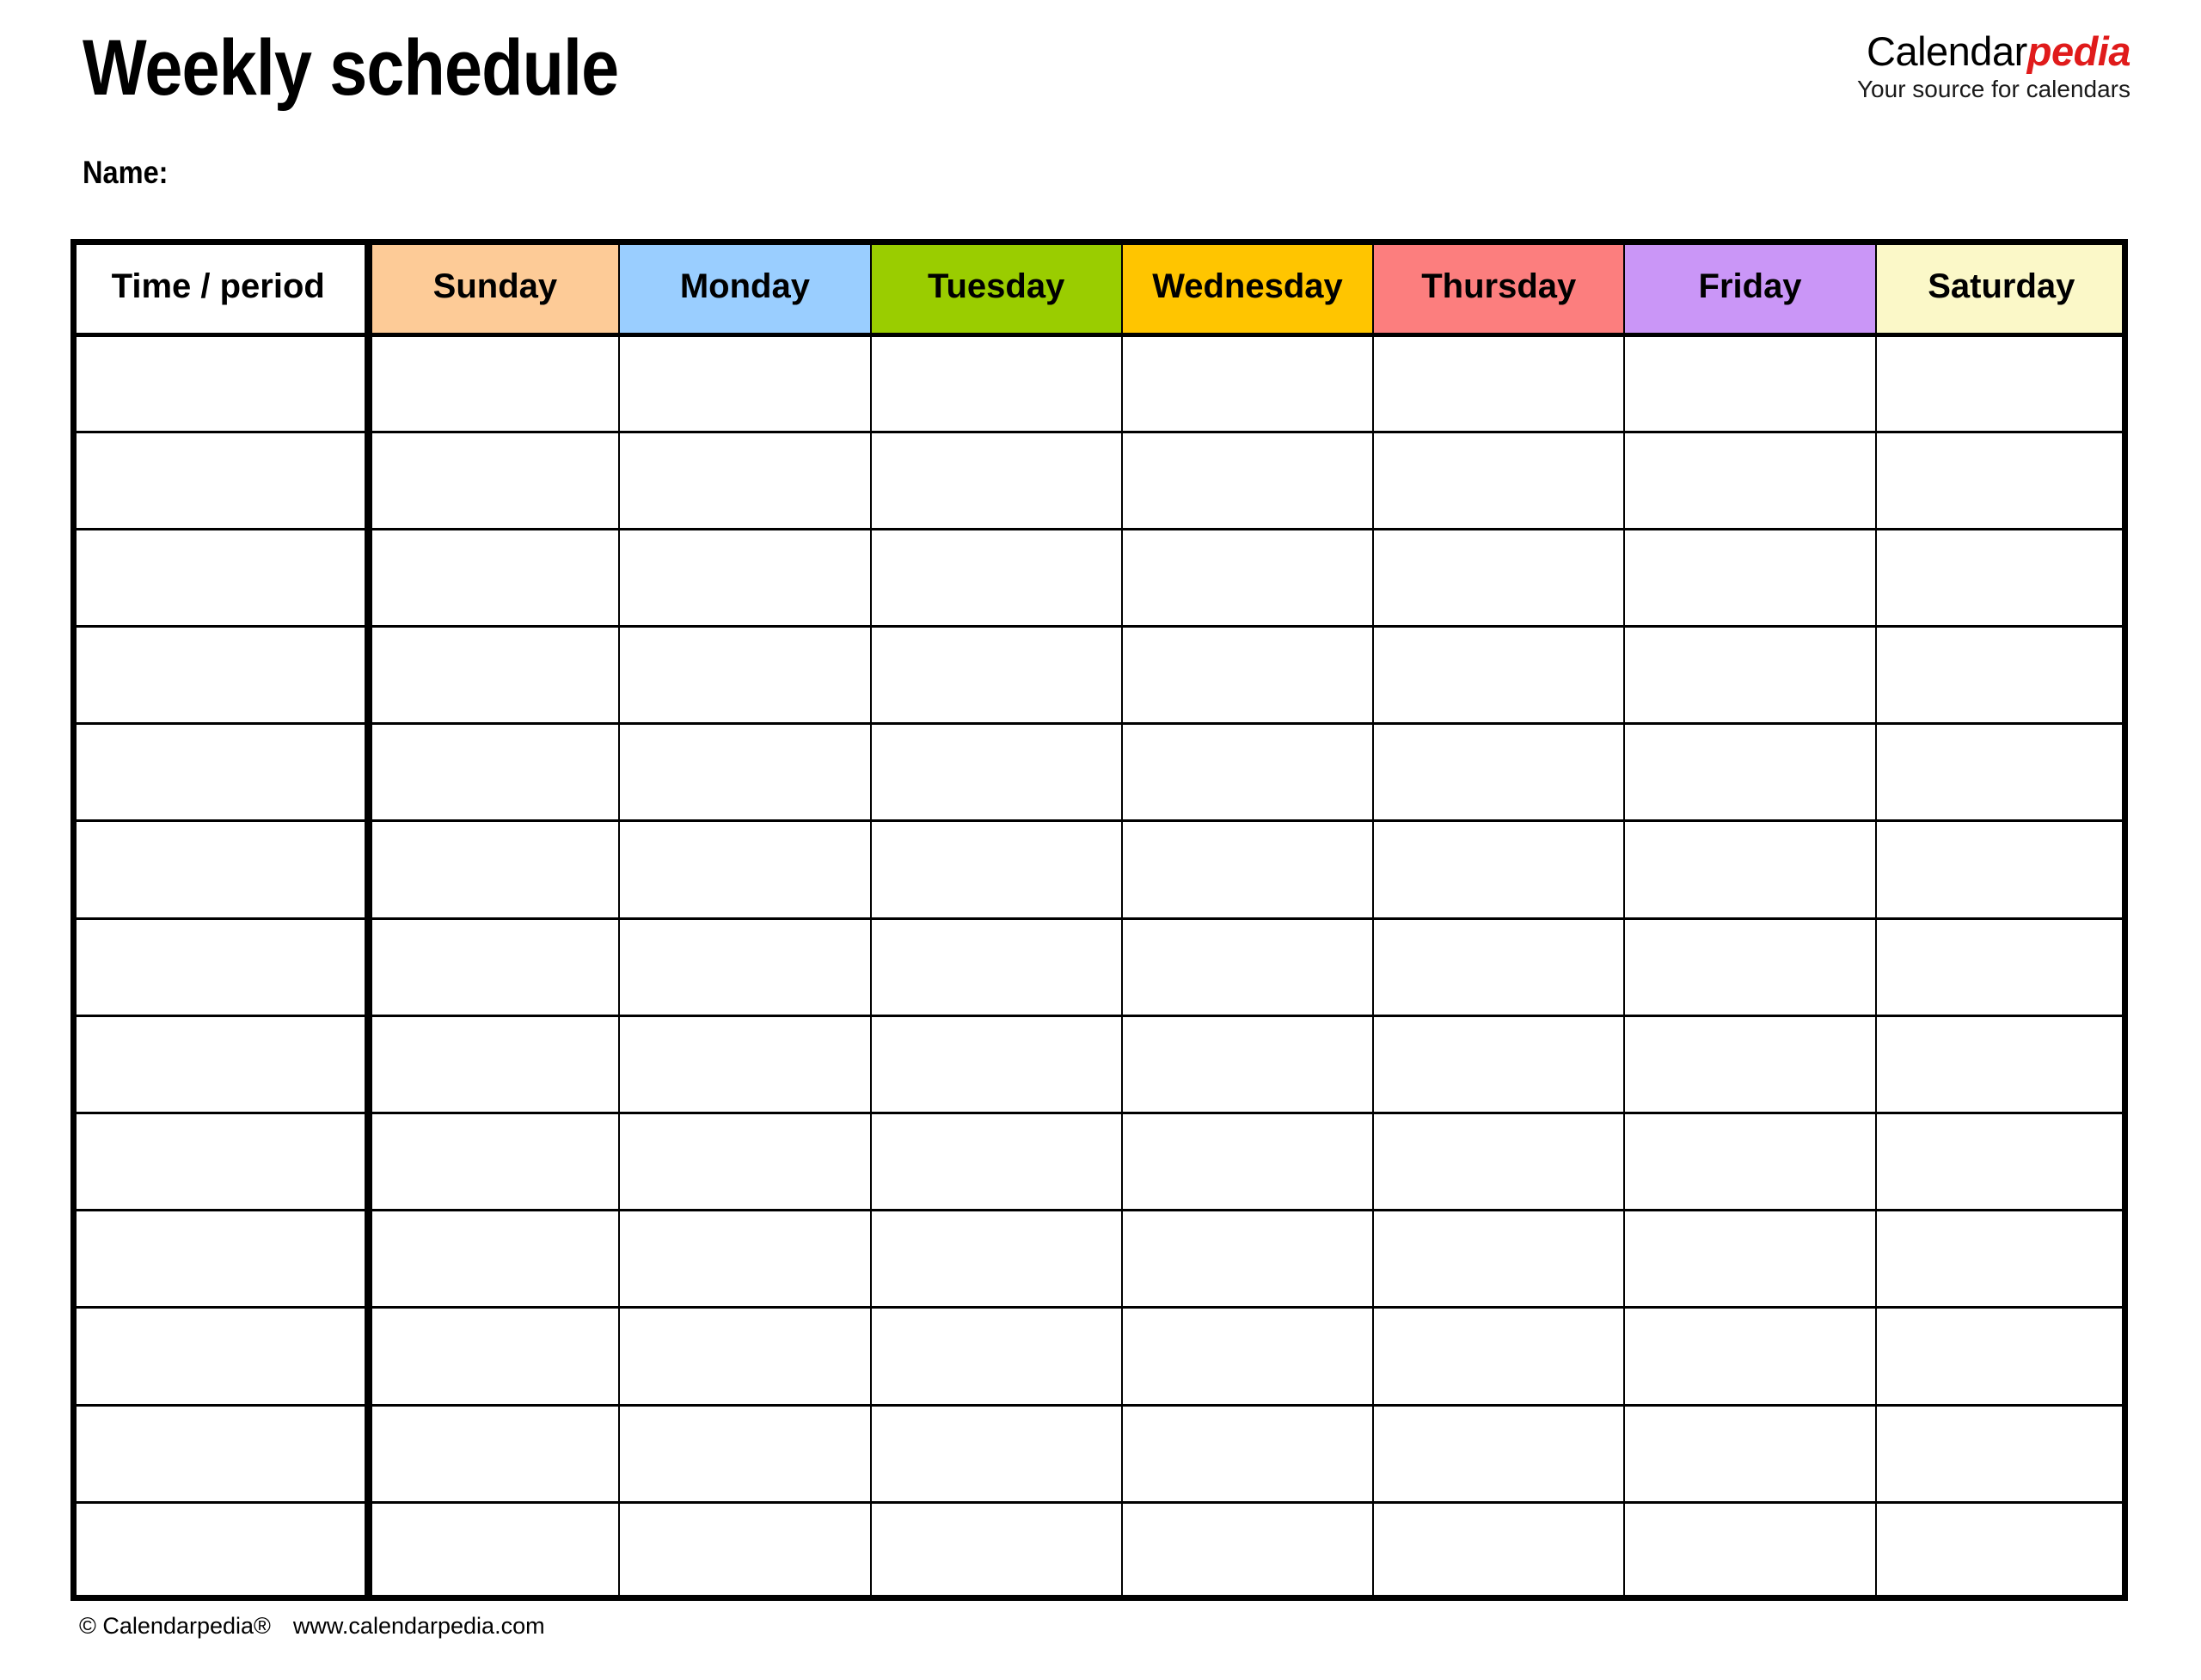  I want to click on cell-sunday-row13, so click(494, 1551).